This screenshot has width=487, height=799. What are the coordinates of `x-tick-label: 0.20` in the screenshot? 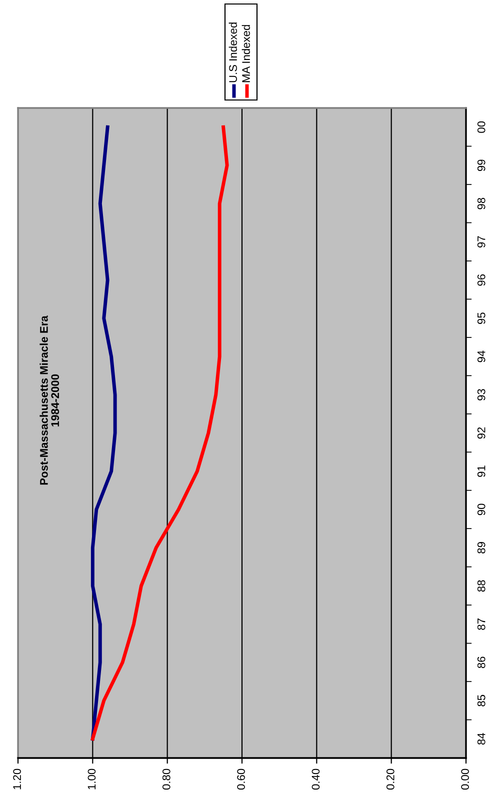 It's located at (390, 779).